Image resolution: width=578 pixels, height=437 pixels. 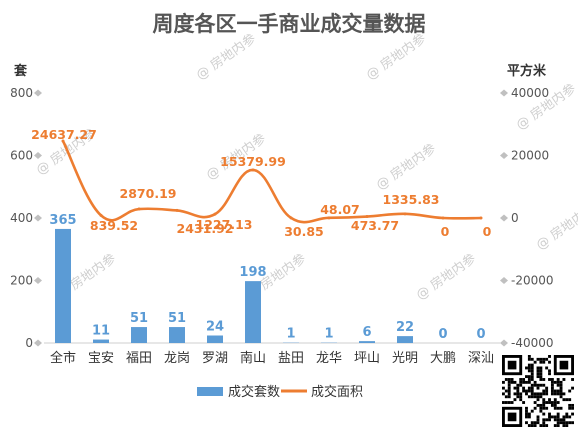 I want to click on line-value-label: 473.77, so click(x=375, y=225).